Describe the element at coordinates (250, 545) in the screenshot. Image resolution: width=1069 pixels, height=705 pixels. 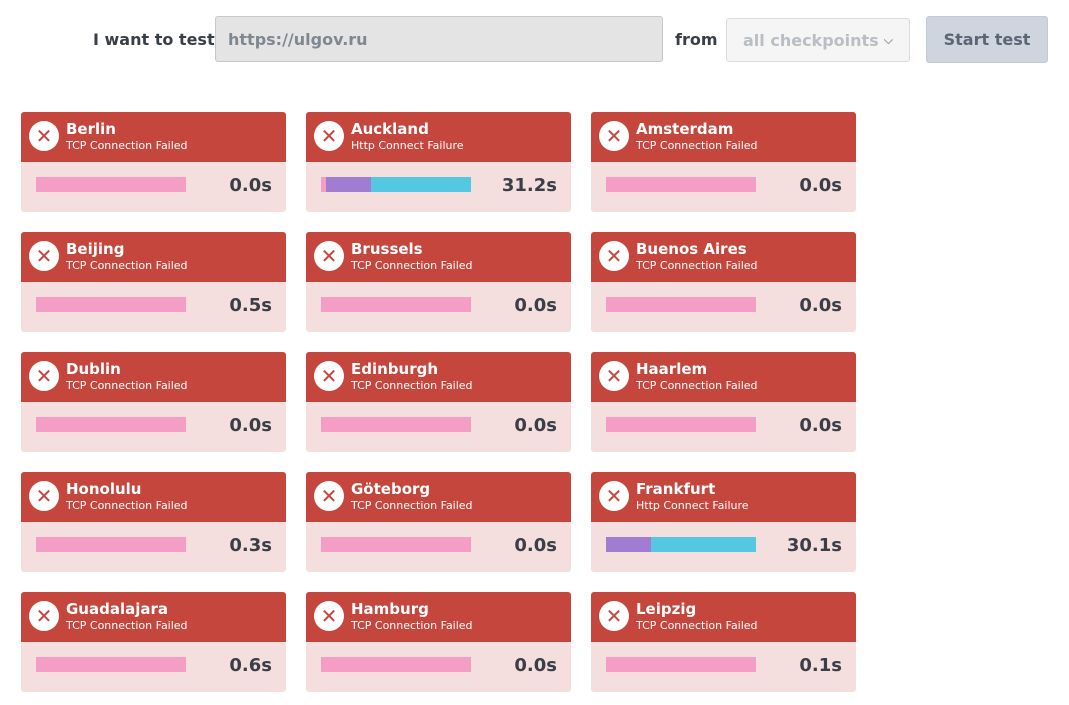
I see `checkpoint-time: 0.3s` at that location.